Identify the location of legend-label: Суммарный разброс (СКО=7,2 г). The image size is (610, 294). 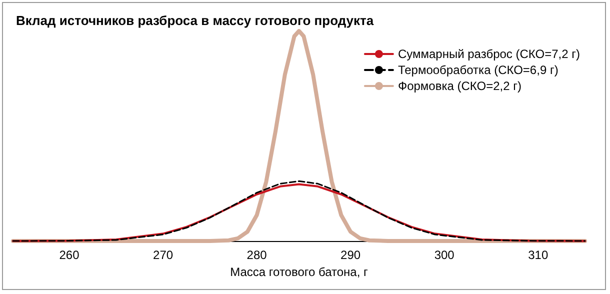
(489, 54).